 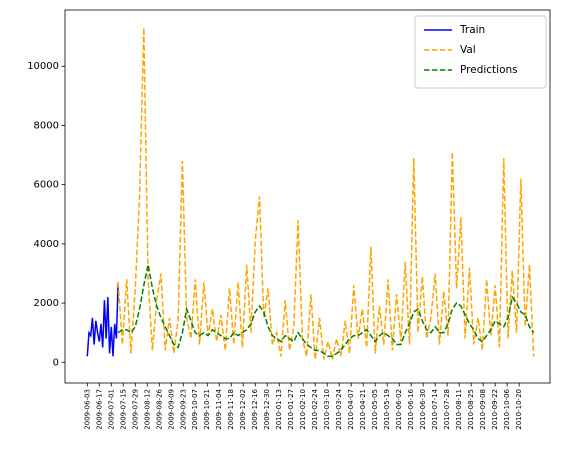 I want to click on x-tick-label: 2009-06-03, so click(x=87, y=409).